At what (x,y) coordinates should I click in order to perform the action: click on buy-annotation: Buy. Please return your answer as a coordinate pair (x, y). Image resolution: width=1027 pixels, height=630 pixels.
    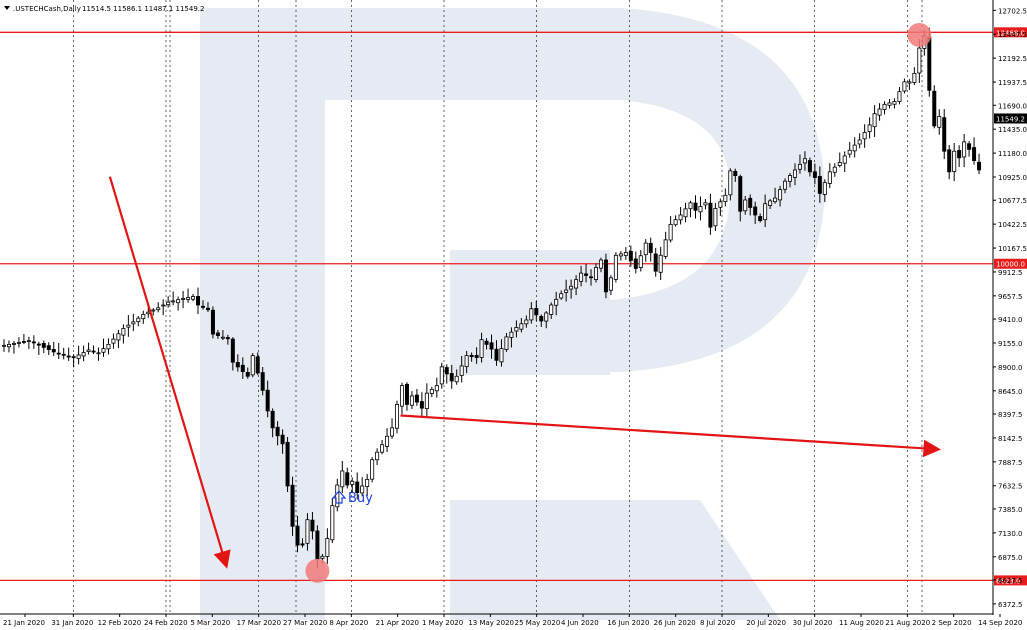
    Looking at the image, I should click on (352, 498).